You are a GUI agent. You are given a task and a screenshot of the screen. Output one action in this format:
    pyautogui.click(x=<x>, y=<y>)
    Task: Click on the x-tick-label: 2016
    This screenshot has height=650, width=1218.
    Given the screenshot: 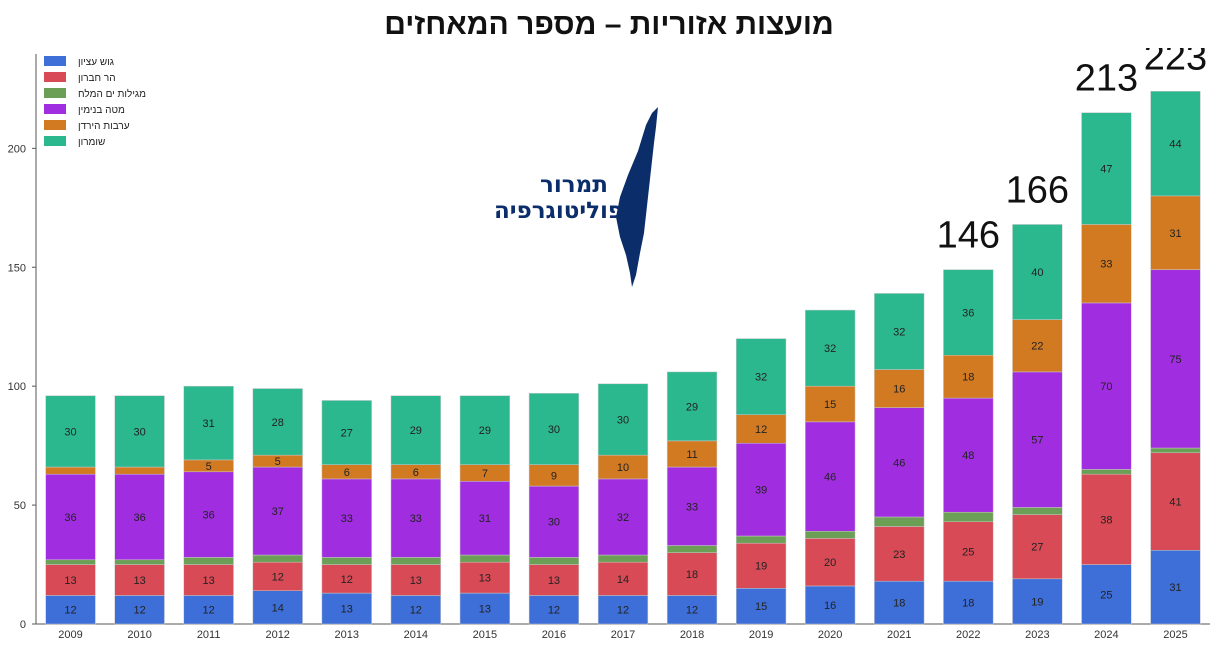 What is the action you would take?
    pyautogui.click(x=554, y=635)
    